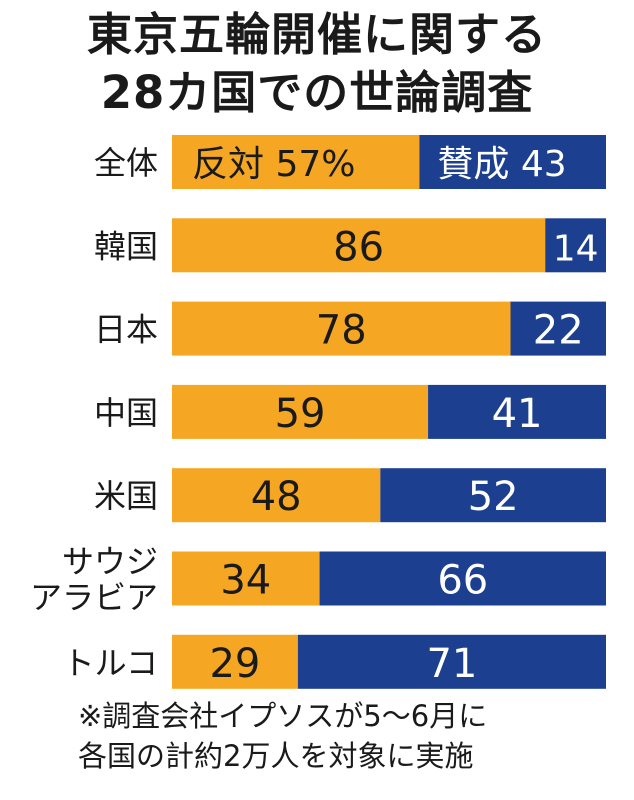 This screenshot has width=634, height=800. What do you see at coordinates (276, 756) in the screenshot?
I see `footnote-line-2: 各国の計約2万人を対象に実施` at bounding box center [276, 756].